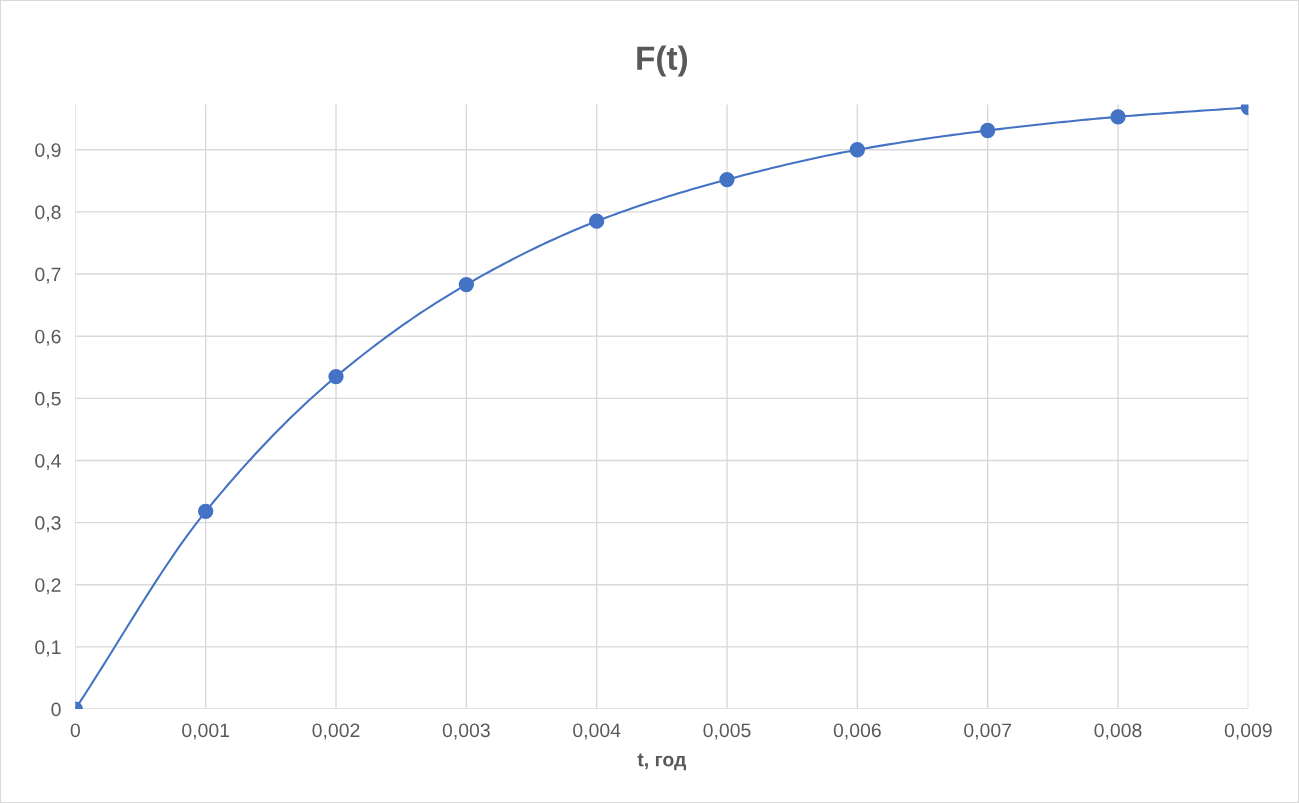  I want to click on x-tick-label: 0,003, so click(466, 731).